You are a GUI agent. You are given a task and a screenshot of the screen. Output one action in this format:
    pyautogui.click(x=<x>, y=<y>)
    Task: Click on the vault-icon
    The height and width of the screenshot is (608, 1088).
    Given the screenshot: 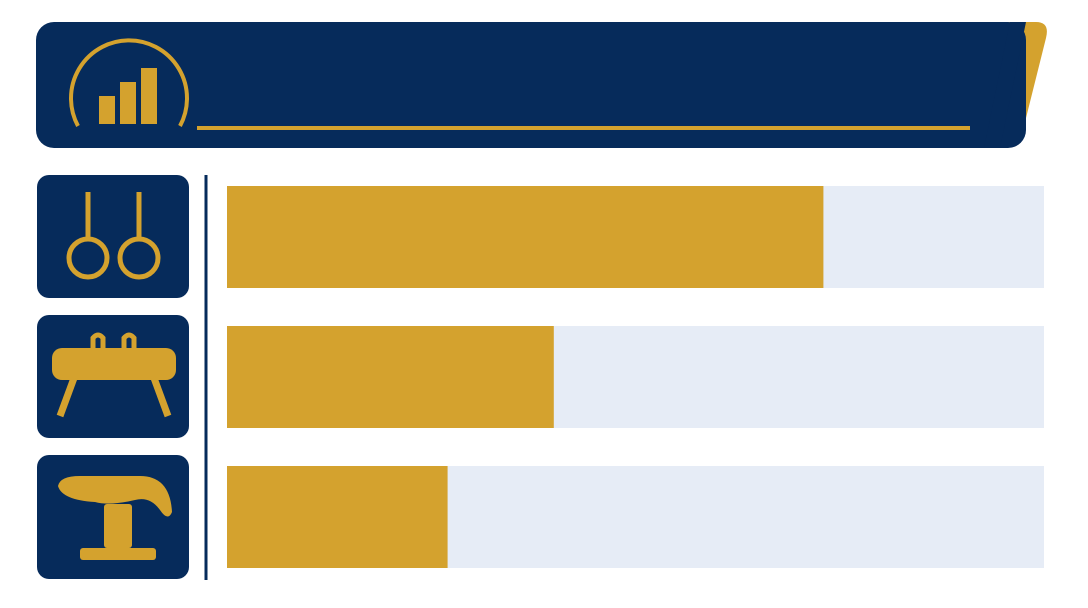 What is the action you would take?
    pyautogui.click(x=115, y=518)
    